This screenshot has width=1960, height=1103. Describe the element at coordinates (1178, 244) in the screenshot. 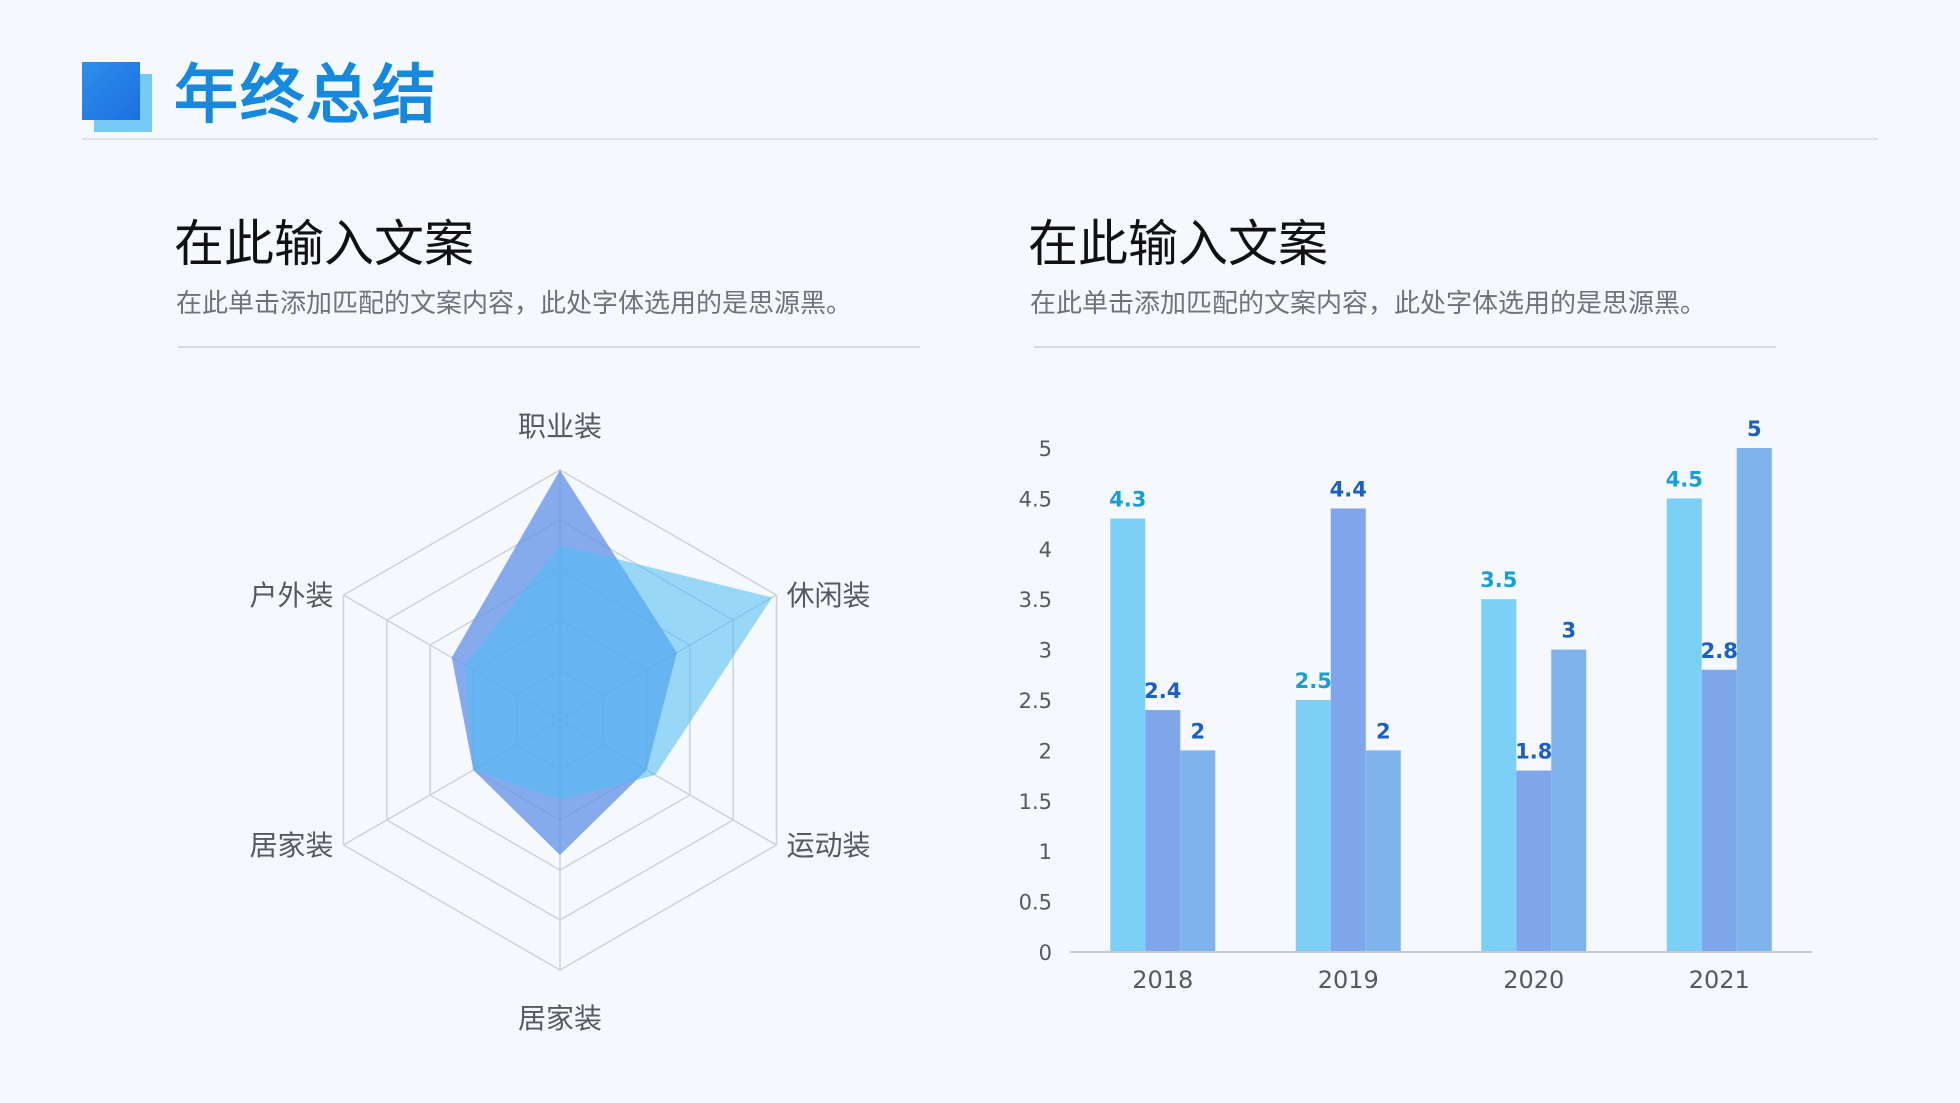

I see `right-section-title: 在此输入文案` at that location.